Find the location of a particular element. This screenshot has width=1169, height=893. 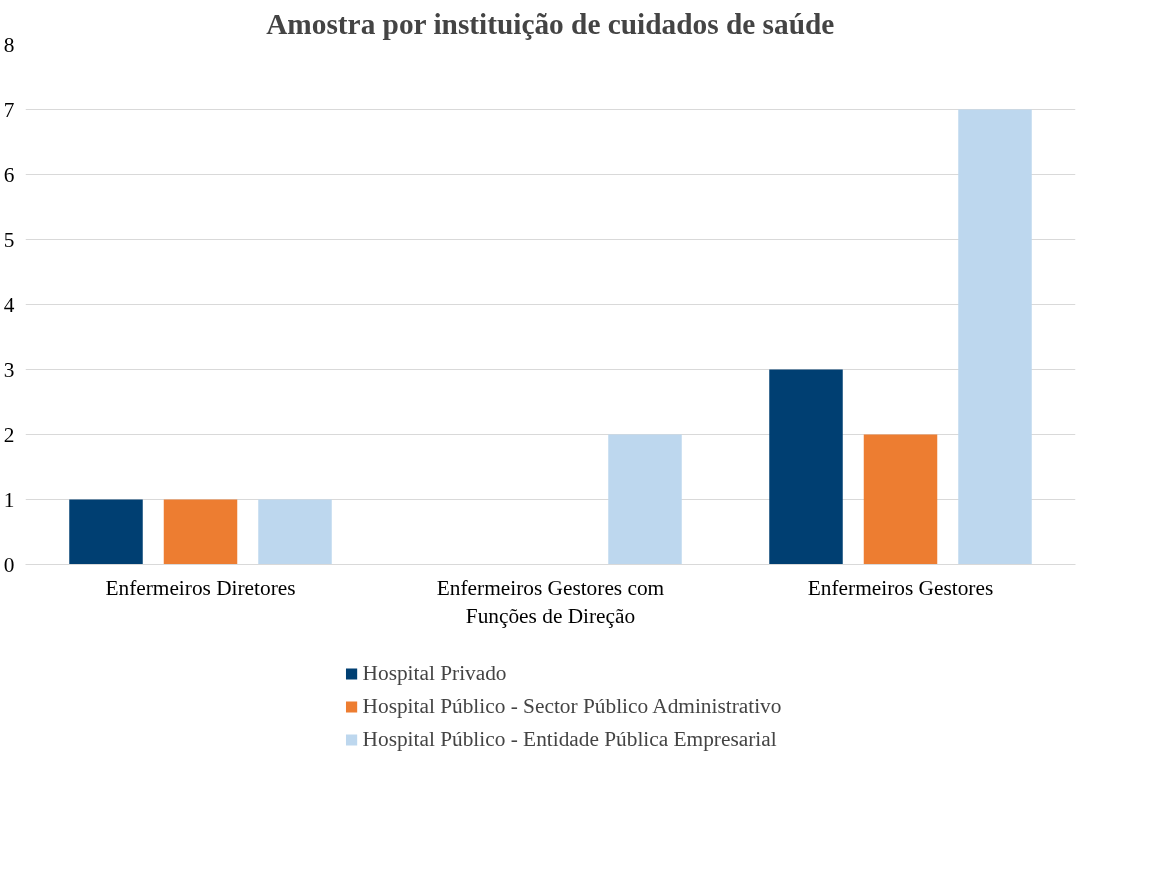

y-tick-label: 4 is located at coordinates (9, 304).